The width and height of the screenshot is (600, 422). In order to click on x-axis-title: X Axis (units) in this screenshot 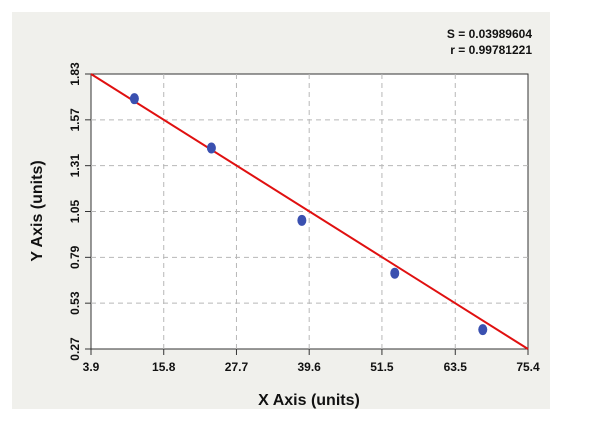, I will do `click(309, 400)`.